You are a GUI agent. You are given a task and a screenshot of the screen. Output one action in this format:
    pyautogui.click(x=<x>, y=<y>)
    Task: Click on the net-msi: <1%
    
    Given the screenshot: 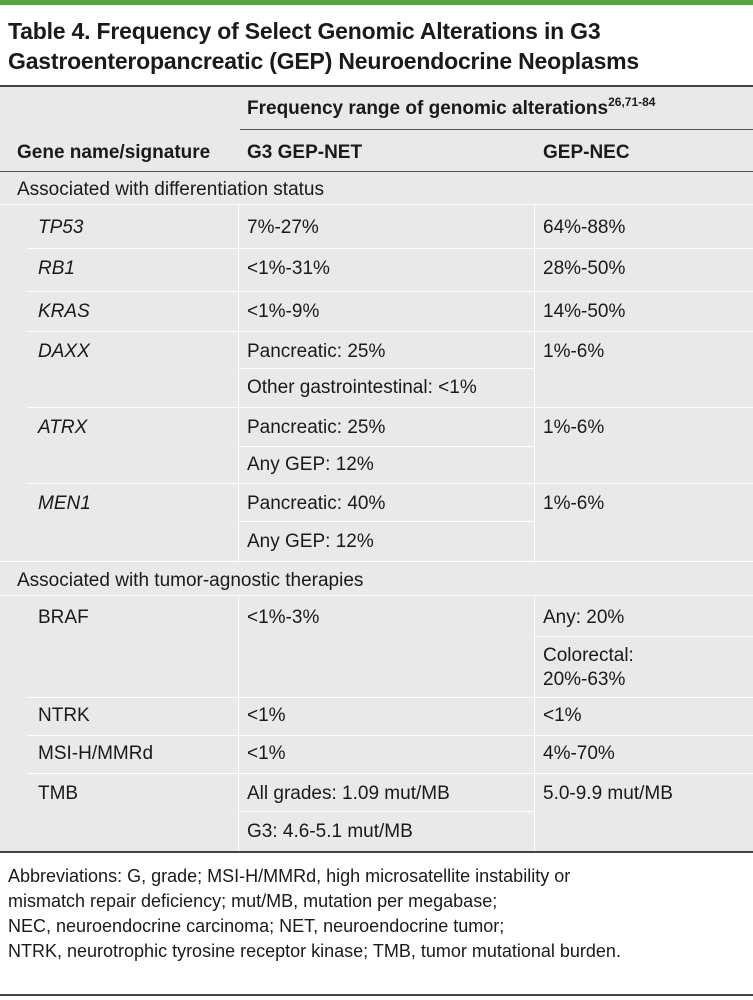 What is the action you would take?
    pyautogui.click(x=266, y=753)
    